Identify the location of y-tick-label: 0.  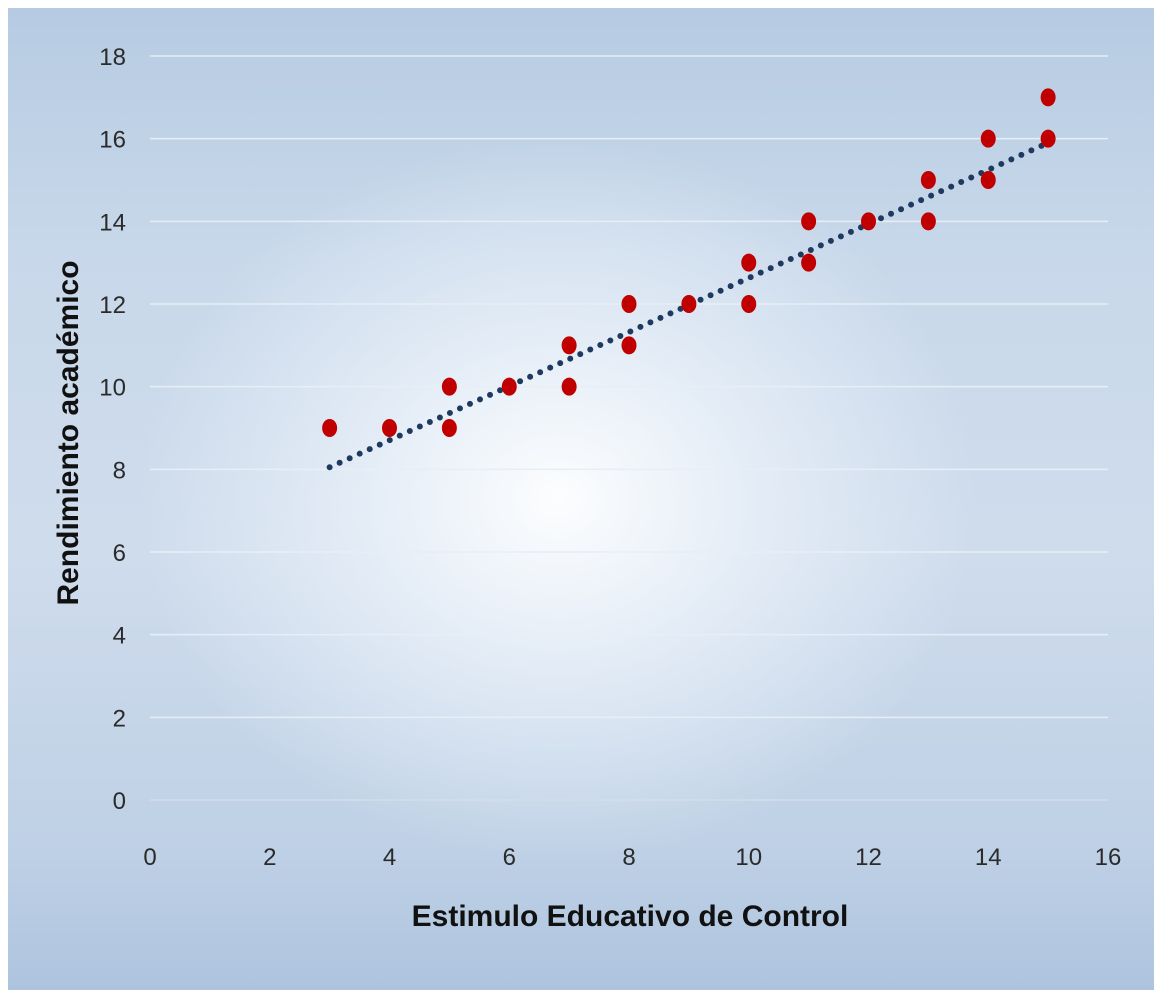
(119, 801).